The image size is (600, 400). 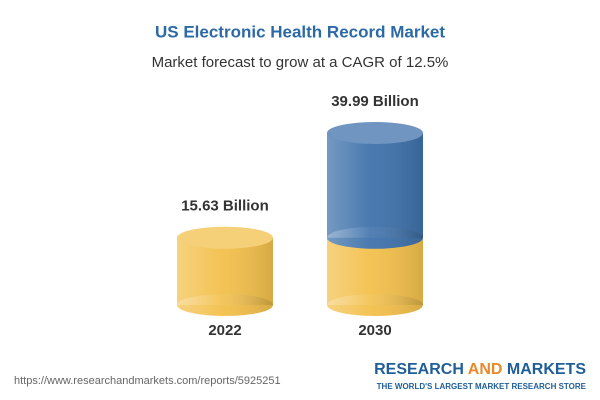 I want to click on brand: RESEARCH AND MARKETS, so click(x=480, y=369).